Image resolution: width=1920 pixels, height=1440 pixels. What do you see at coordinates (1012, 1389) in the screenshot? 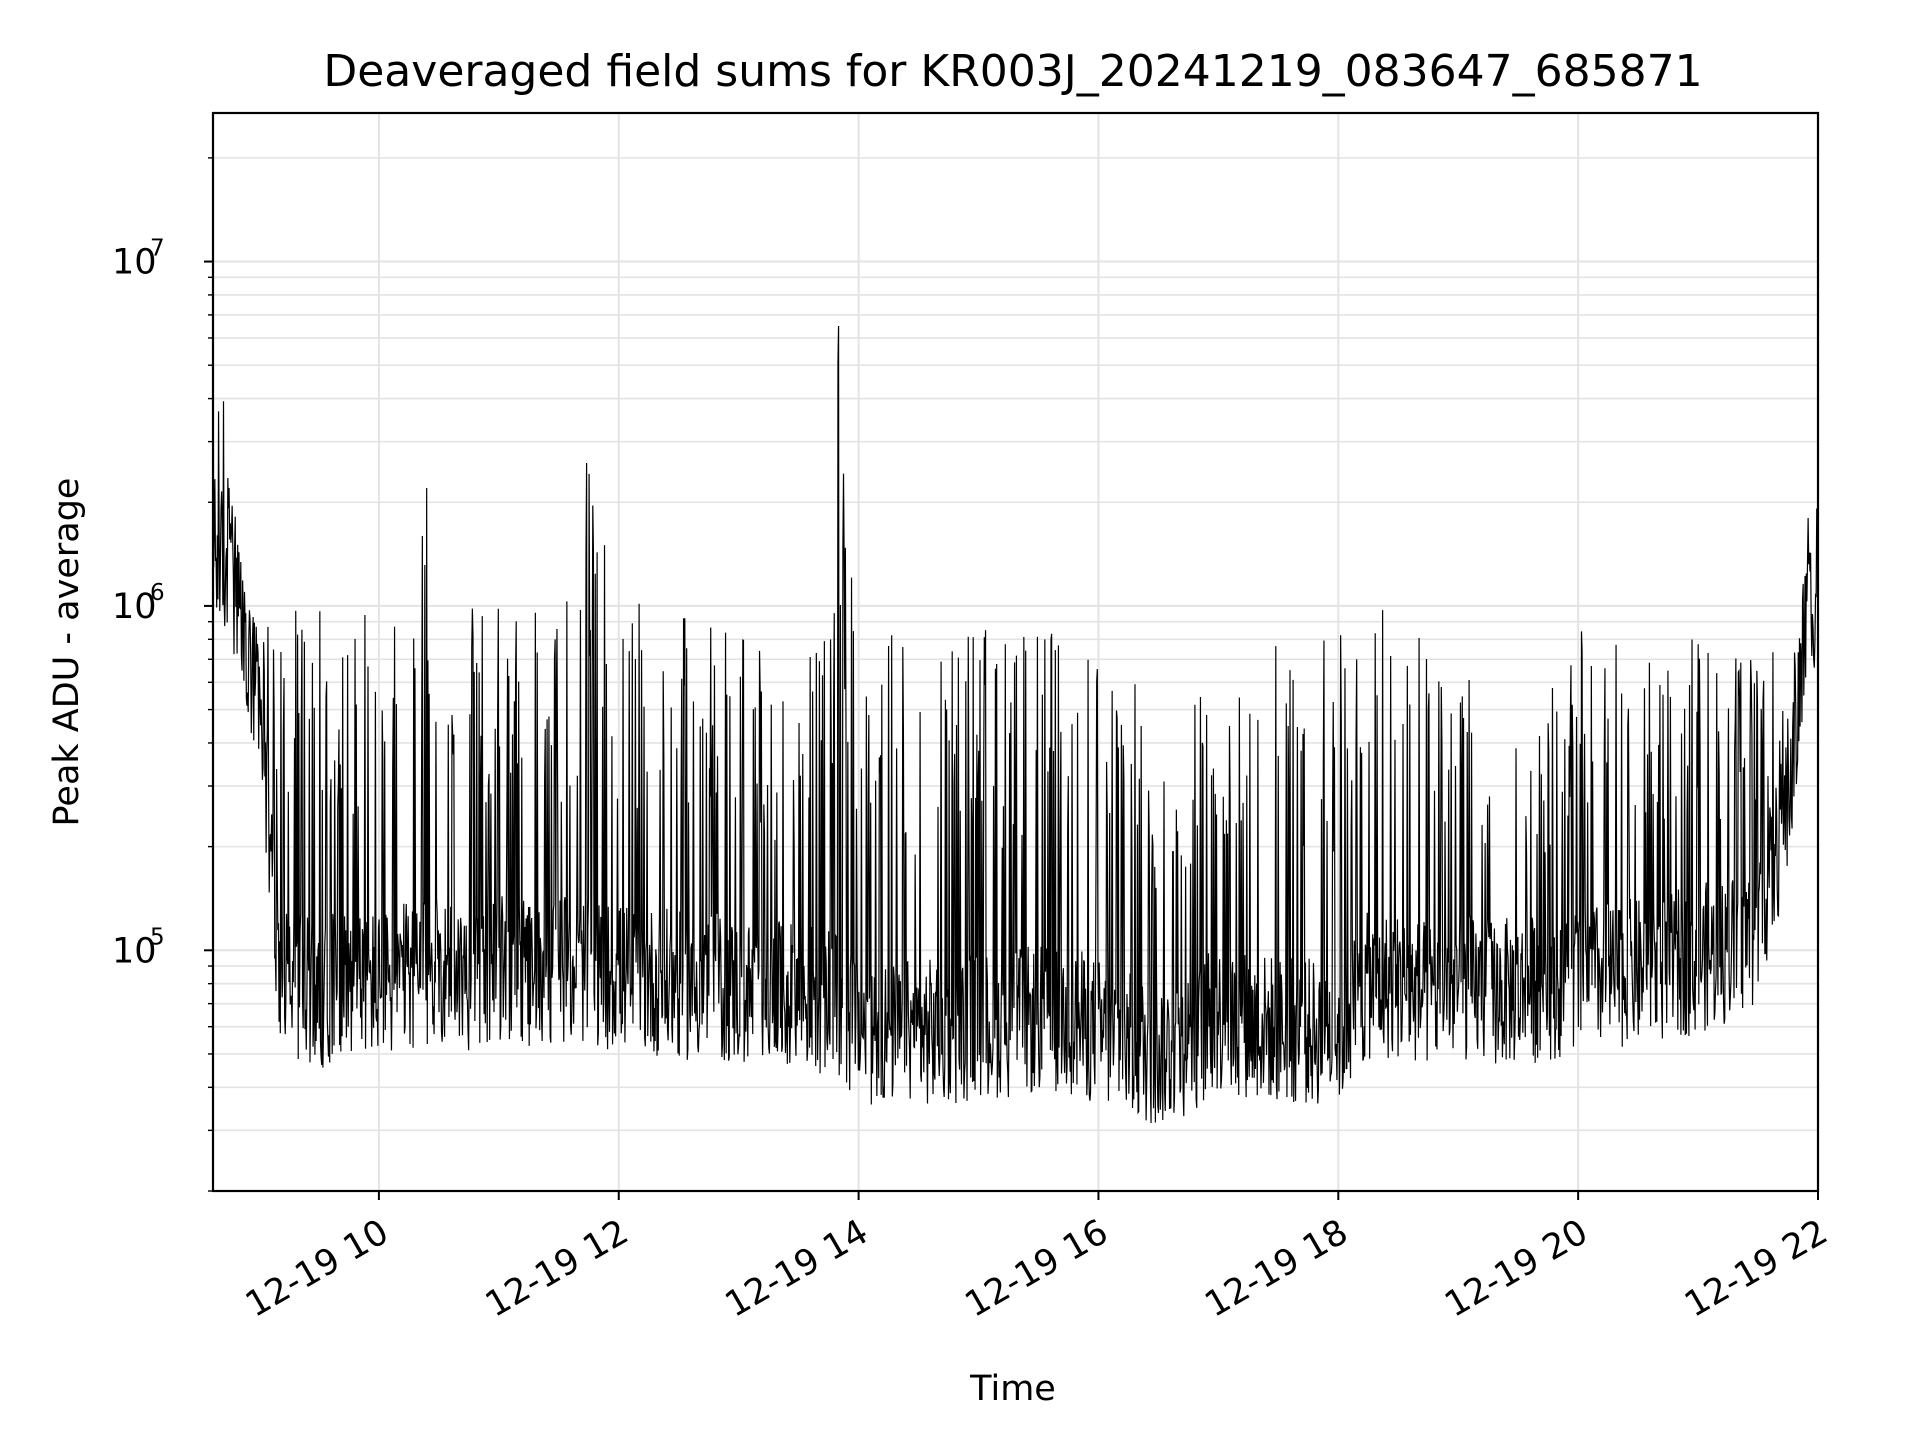
I see `x-axis-label: Time` at bounding box center [1012, 1389].